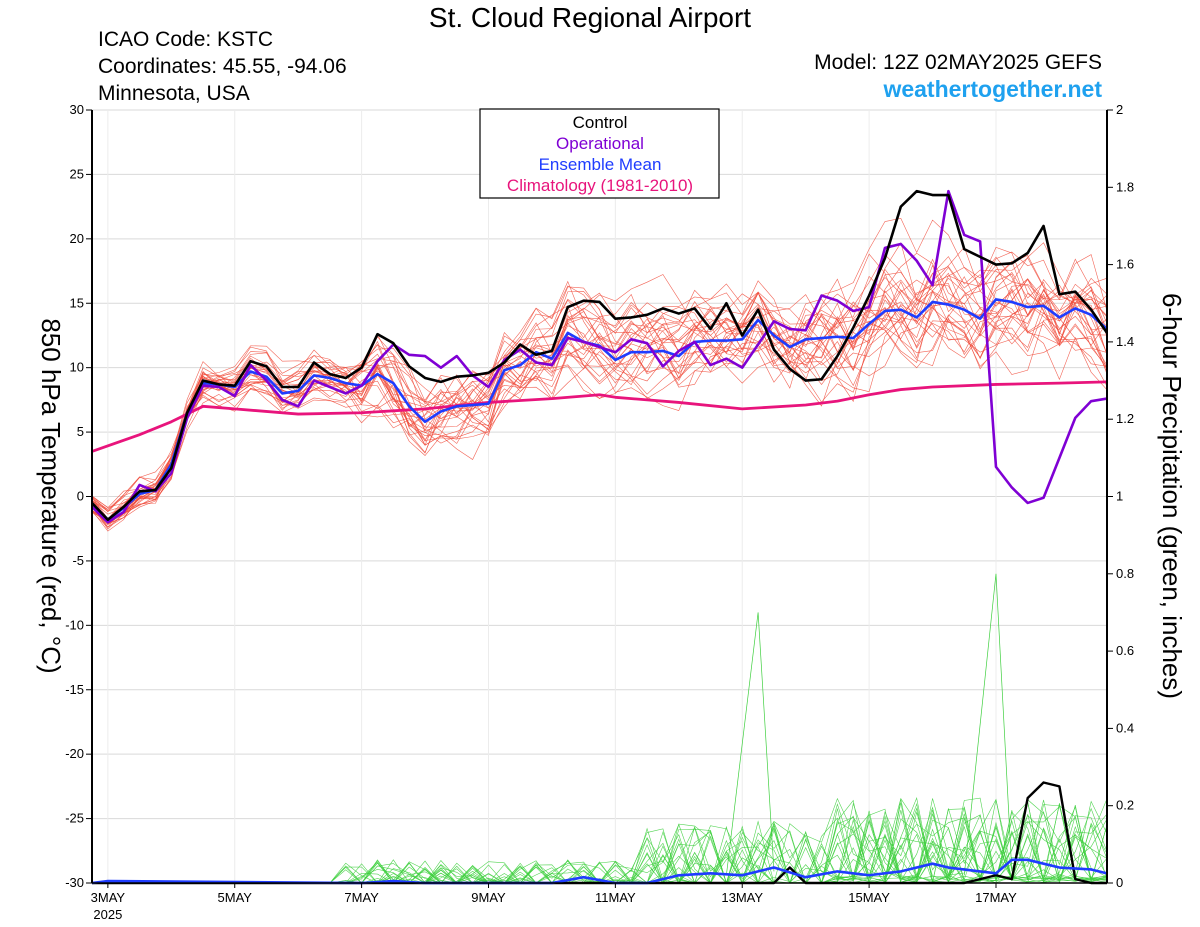  What do you see at coordinates (361, 897) in the screenshot?
I see `x-tick-label: 7MAY` at bounding box center [361, 897].